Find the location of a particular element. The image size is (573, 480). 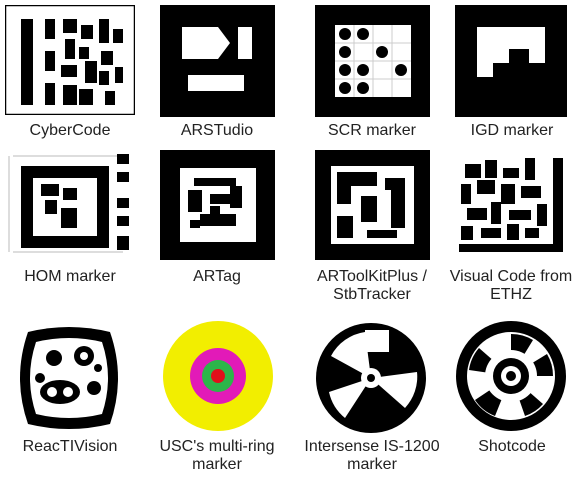

hom-marker-image is located at coordinates (68, 203).